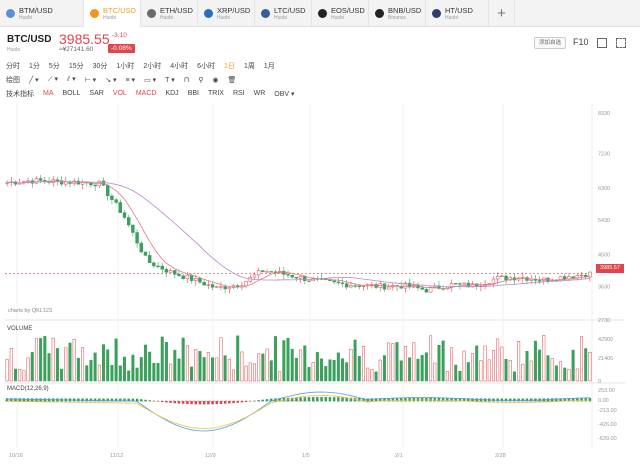 This screenshot has height=465, width=640. Describe the element at coordinates (284, 94) in the screenshot. I see `indicator-10: OBV ▾` at that location.